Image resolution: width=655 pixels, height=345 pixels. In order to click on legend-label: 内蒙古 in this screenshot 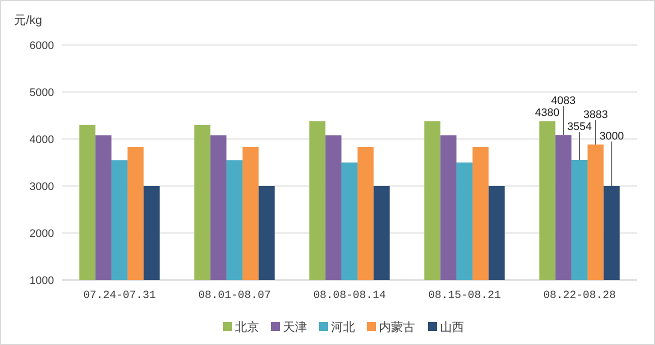, I will do `click(397, 327)`.